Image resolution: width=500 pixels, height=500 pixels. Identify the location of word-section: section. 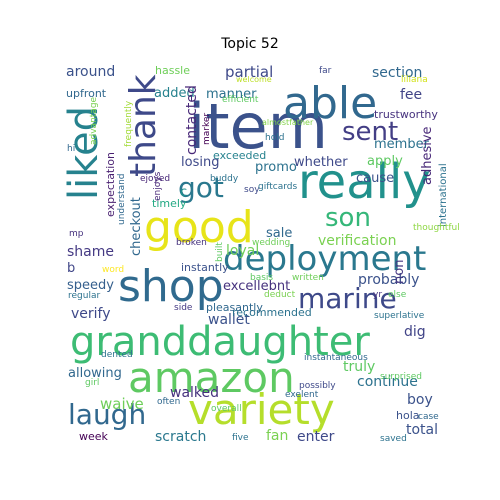
(397, 73).